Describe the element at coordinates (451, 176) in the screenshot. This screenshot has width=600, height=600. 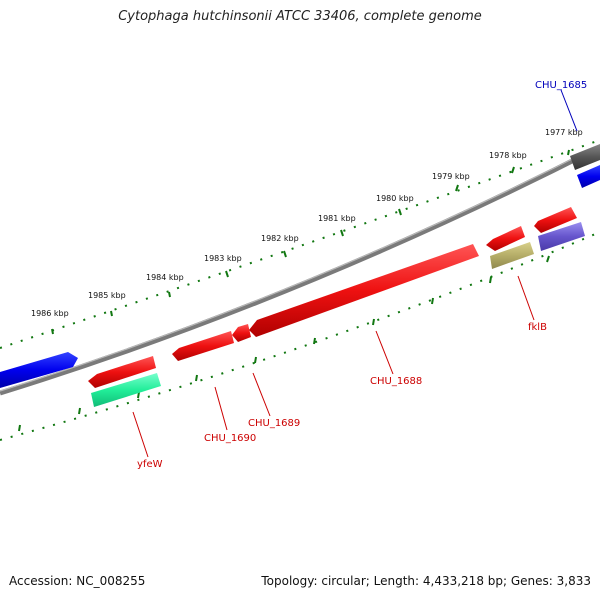
I see `kbp-label: 1979 kbp` at that location.